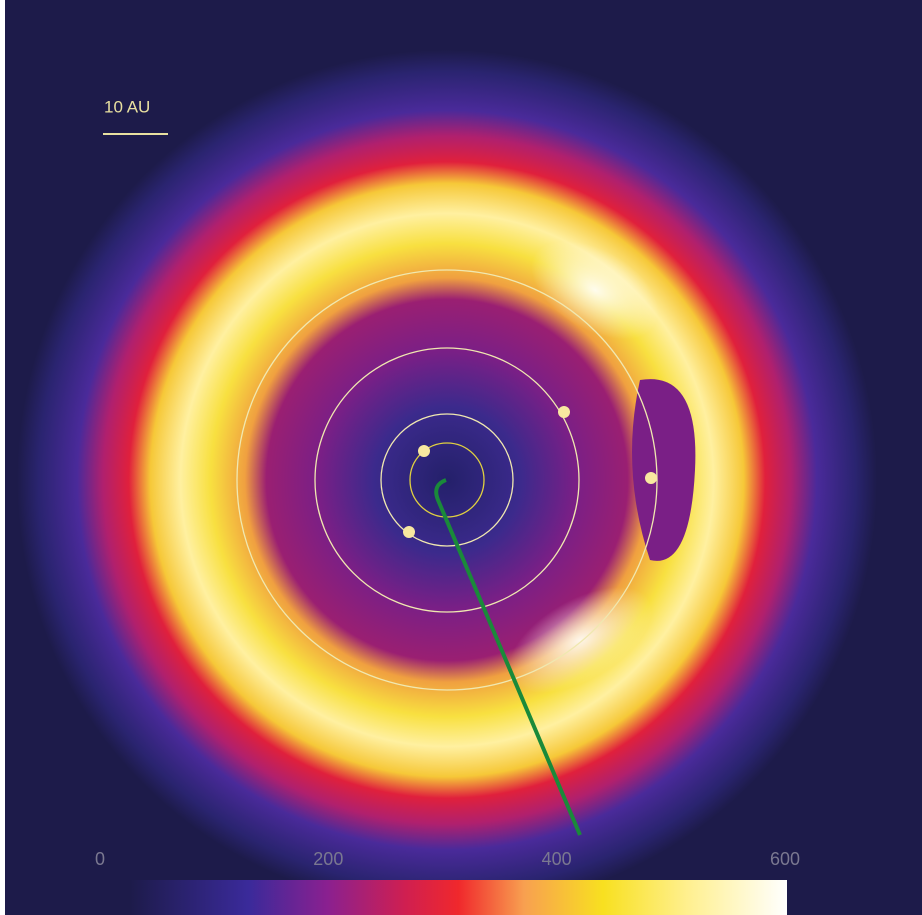 The image size is (922, 915). What do you see at coordinates (127, 106) in the screenshot?
I see `scale-label: 10 AU` at bounding box center [127, 106].